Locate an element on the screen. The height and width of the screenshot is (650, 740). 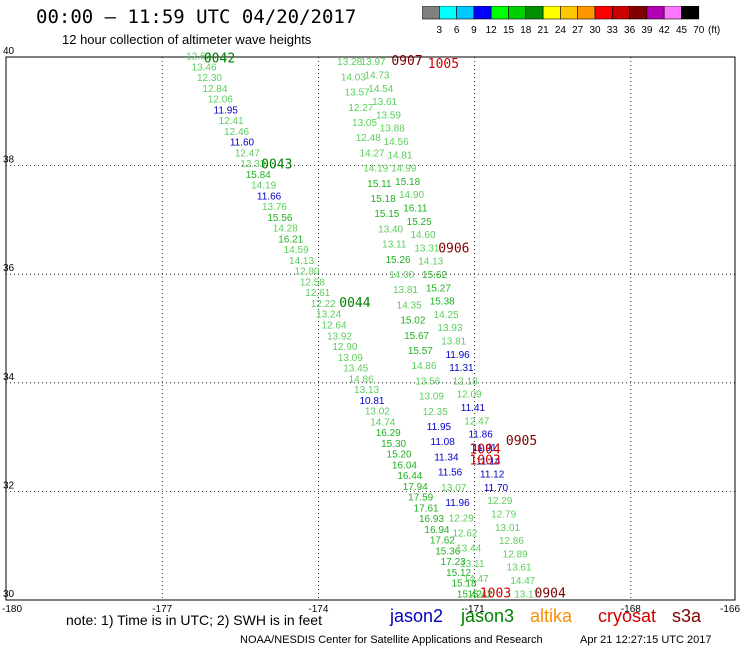
colorbar-label: 21 is located at coordinates (544, 30).